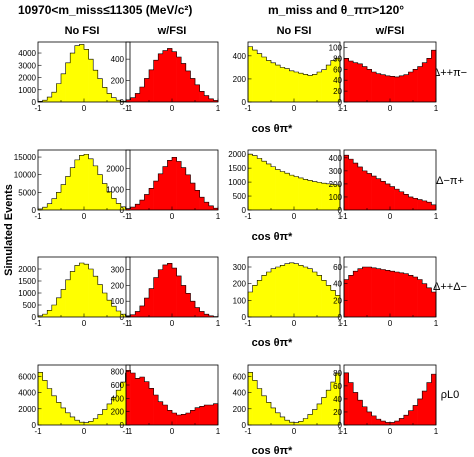 Image resolution: width=474 pixels, height=457 pixels. I want to click on y-tick-label: 200, so click(240, 79).